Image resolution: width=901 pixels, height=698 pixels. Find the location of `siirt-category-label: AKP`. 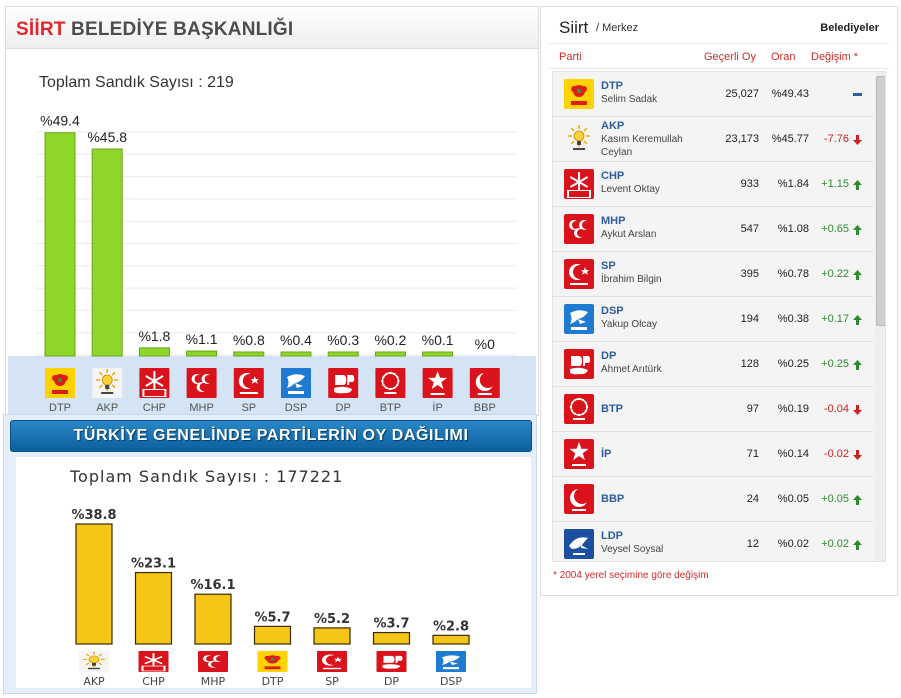

siirt-category-label: AKP is located at coordinates (107, 408).